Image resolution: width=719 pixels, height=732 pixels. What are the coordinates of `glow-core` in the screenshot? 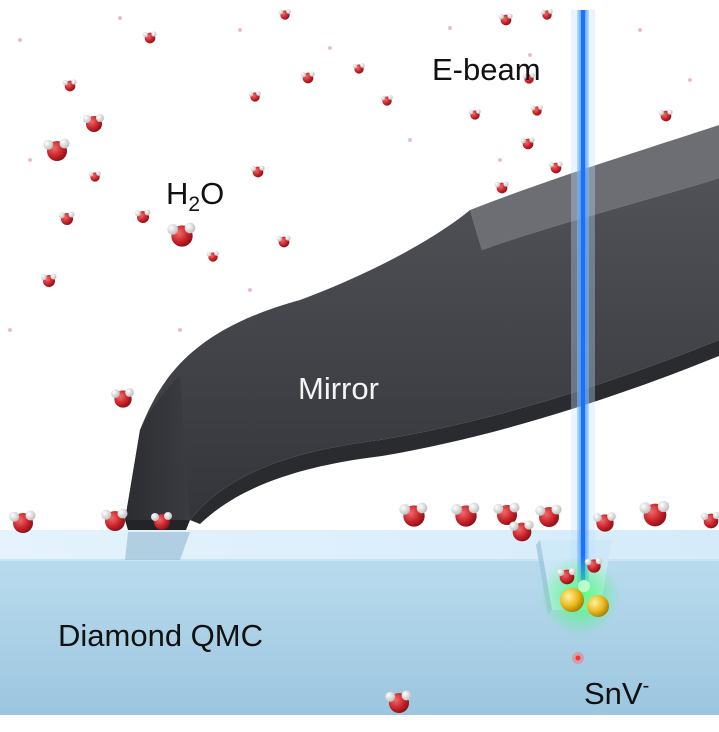 It's located at (584, 586).